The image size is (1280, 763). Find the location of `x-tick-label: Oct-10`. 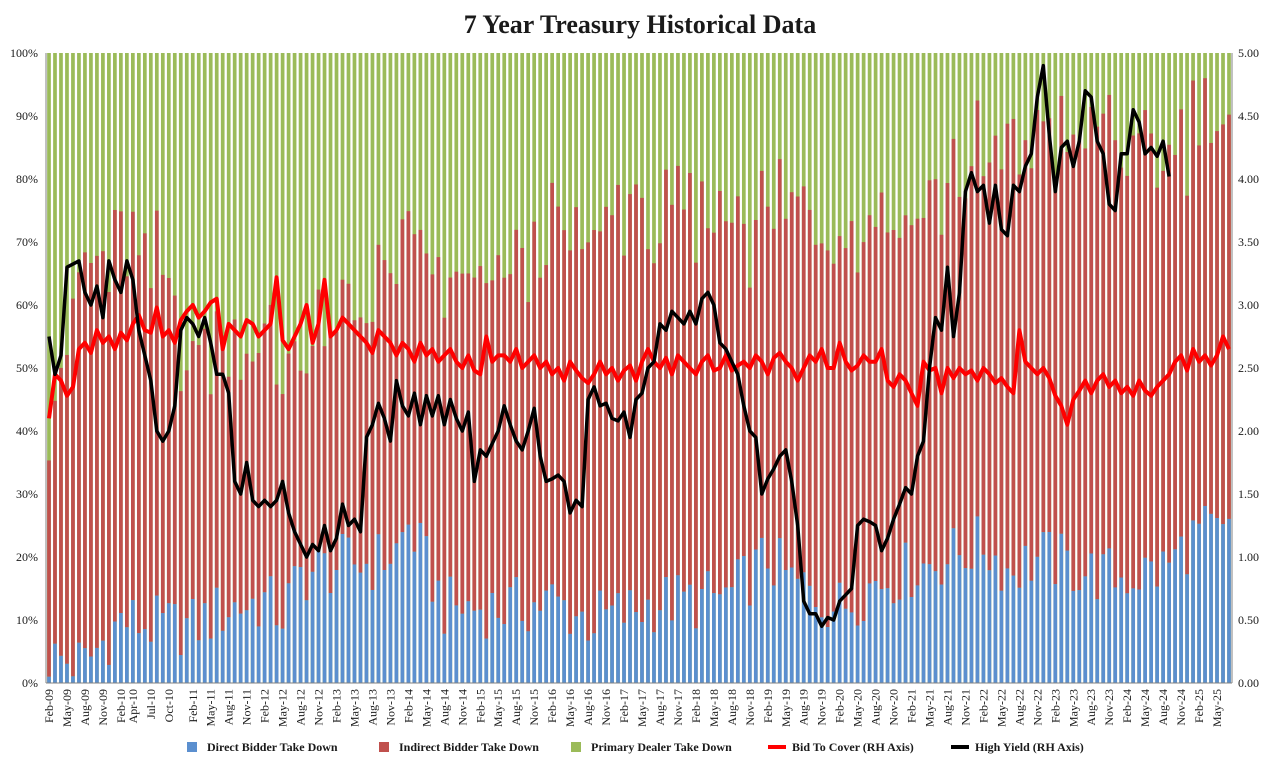

x-tick-label: Oct-10 is located at coordinates (169, 705).